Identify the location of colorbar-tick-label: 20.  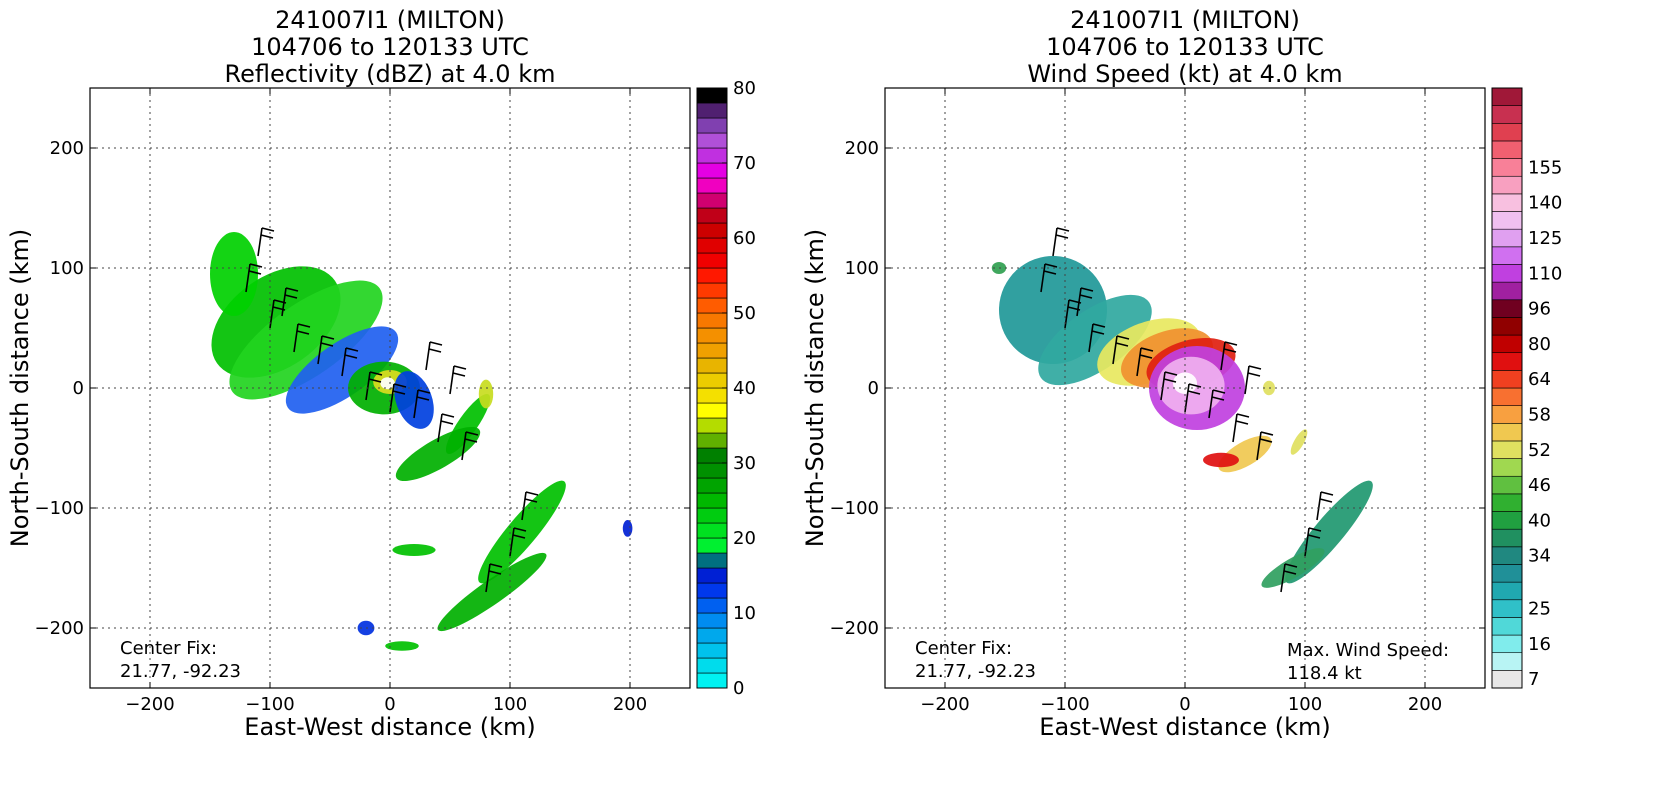
(744, 538).